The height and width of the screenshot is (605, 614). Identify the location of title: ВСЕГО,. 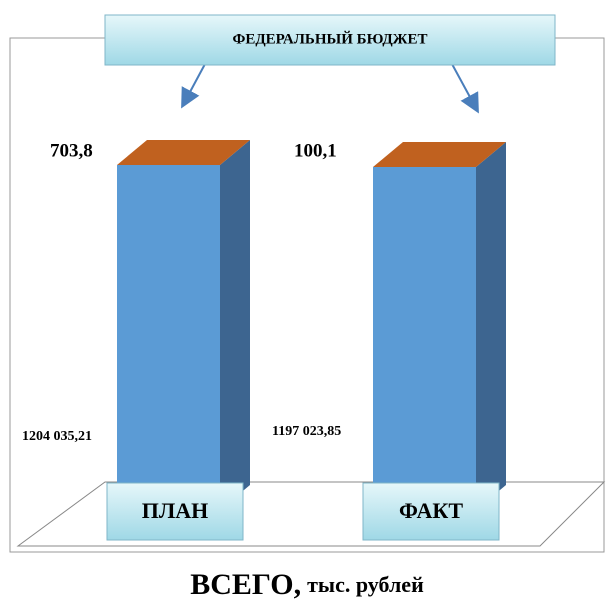
(245, 584).